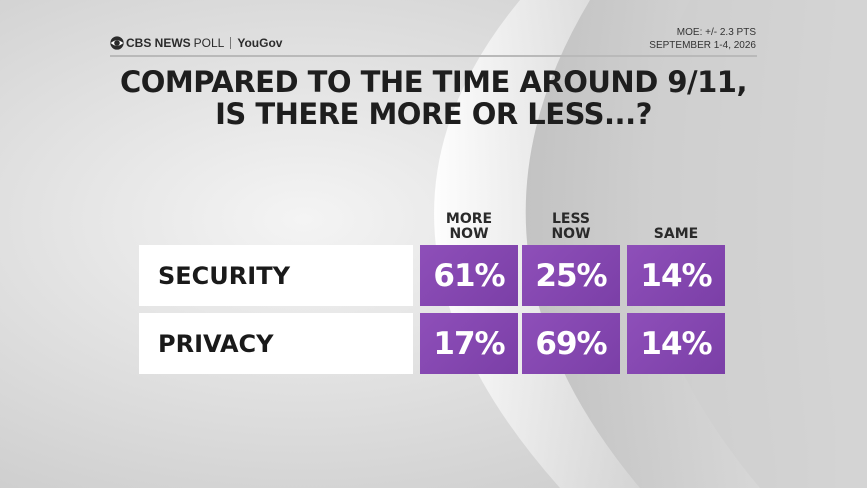  Describe the element at coordinates (260, 43) in the screenshot. I see `partner-name: YouGov` at that location.